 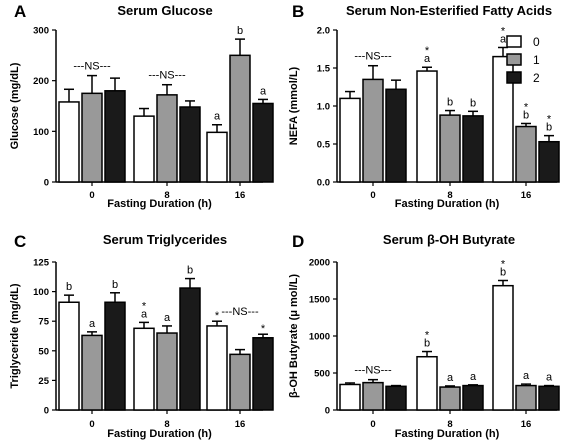 What do you see at coordinates (294, 105) in the screenshot?
I see `y-axis-label: NEFA (mmol/L)` at bounding box center [294, 105].